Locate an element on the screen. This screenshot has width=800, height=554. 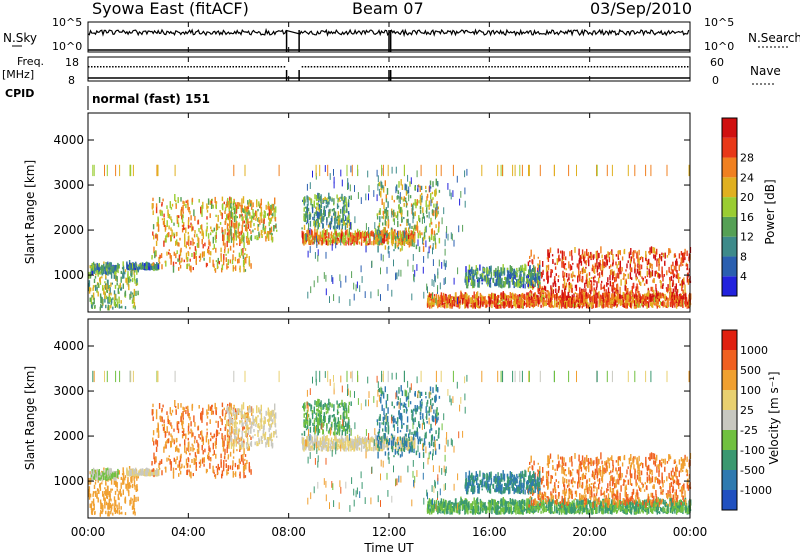
colorbar-swatch is located at coordinates (729, 226).